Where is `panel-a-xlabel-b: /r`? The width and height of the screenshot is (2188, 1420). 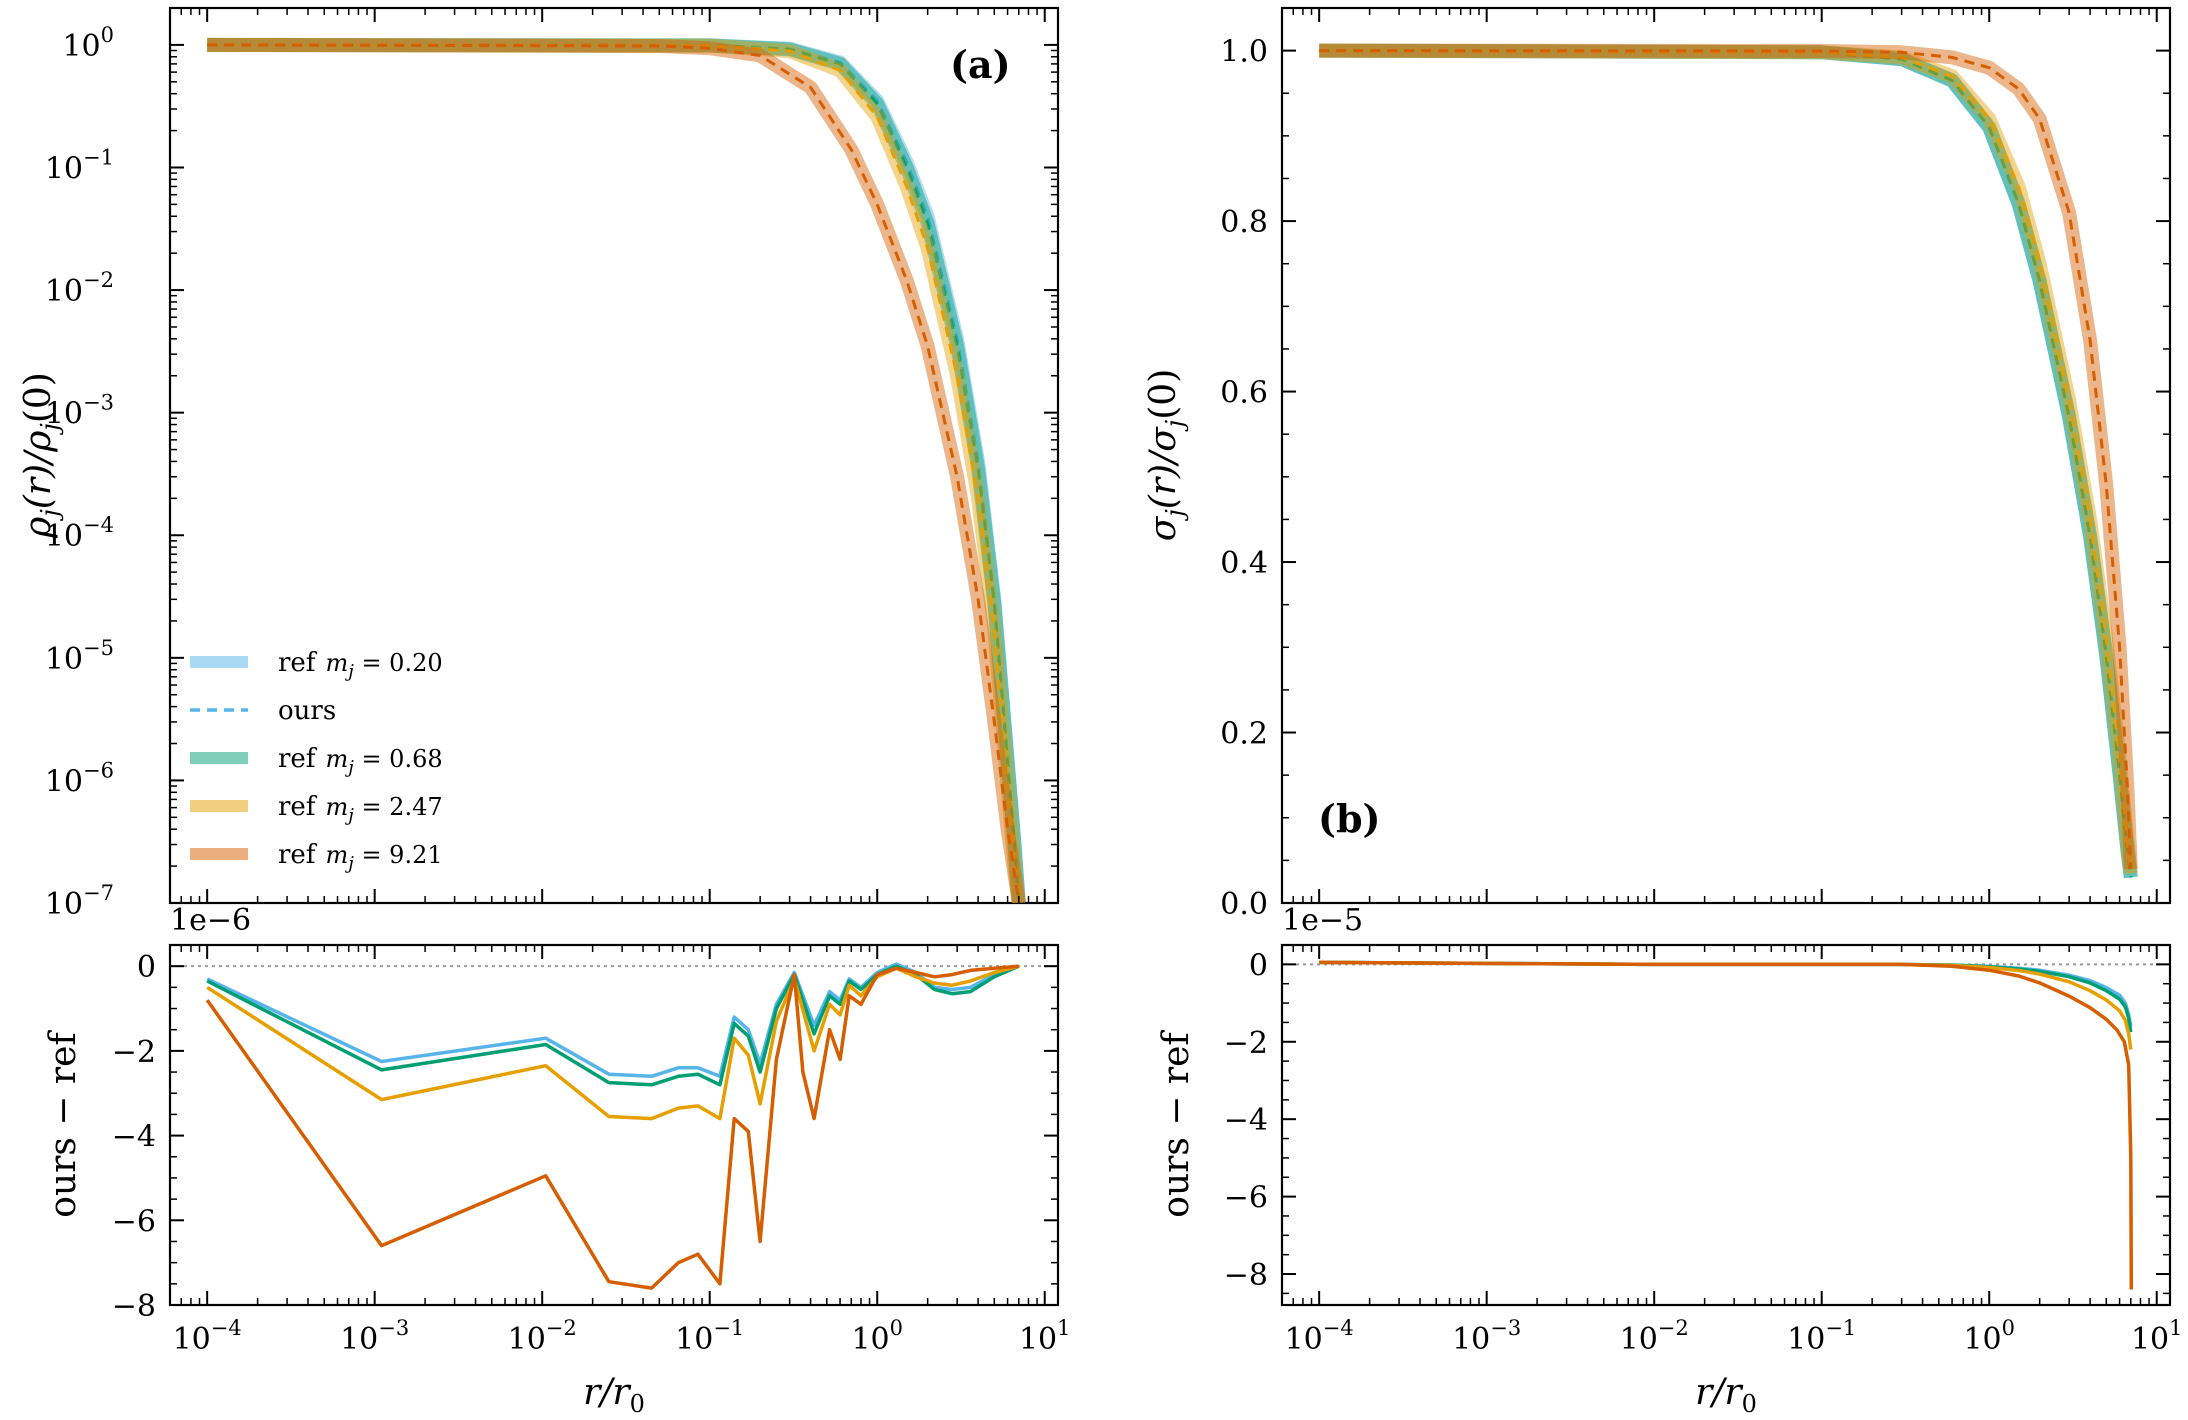 panel-a-xlabel-b: /r is located at coordinates (614, 1392).